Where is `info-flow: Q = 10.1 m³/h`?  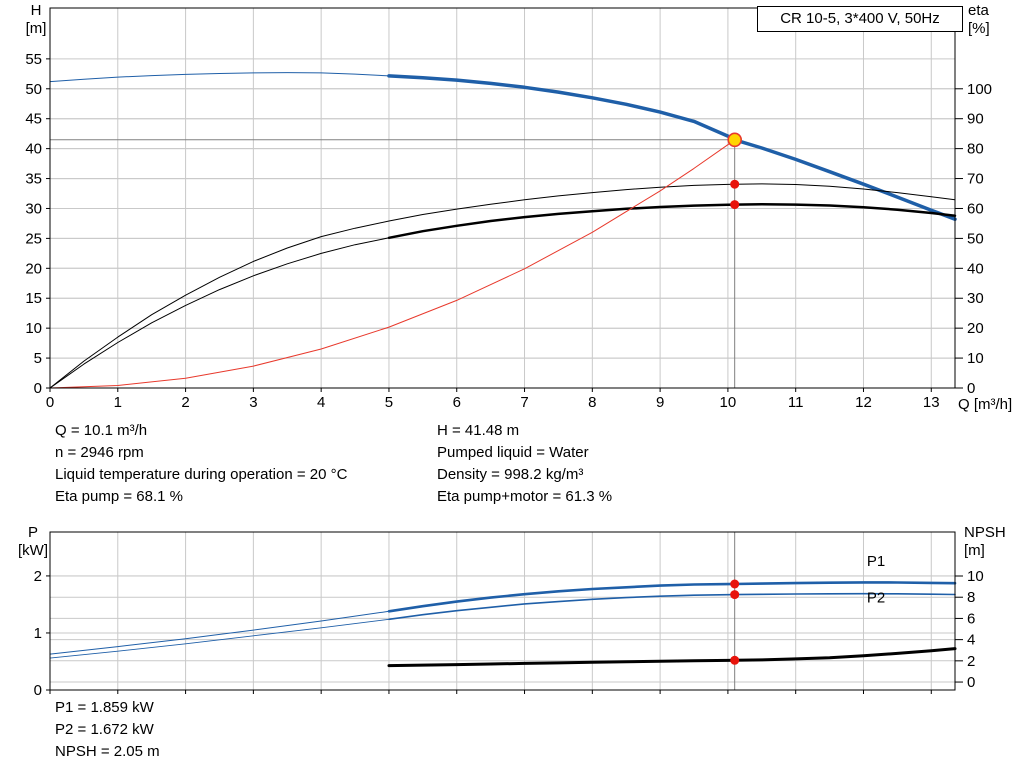 info-flow: Q = 10.1 m³/h is located at coordinates (101, 430).